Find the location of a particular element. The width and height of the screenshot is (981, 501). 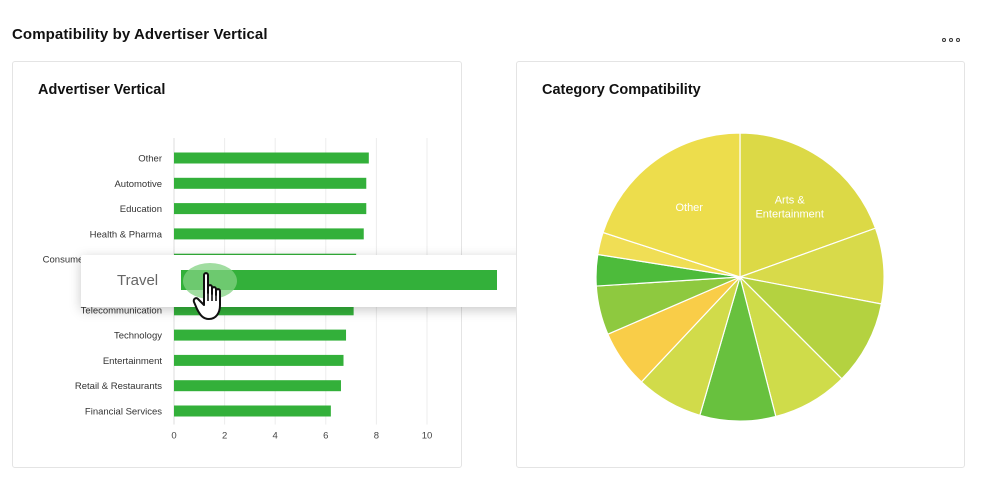

category-label: Education is located at coordinates (141, 209).